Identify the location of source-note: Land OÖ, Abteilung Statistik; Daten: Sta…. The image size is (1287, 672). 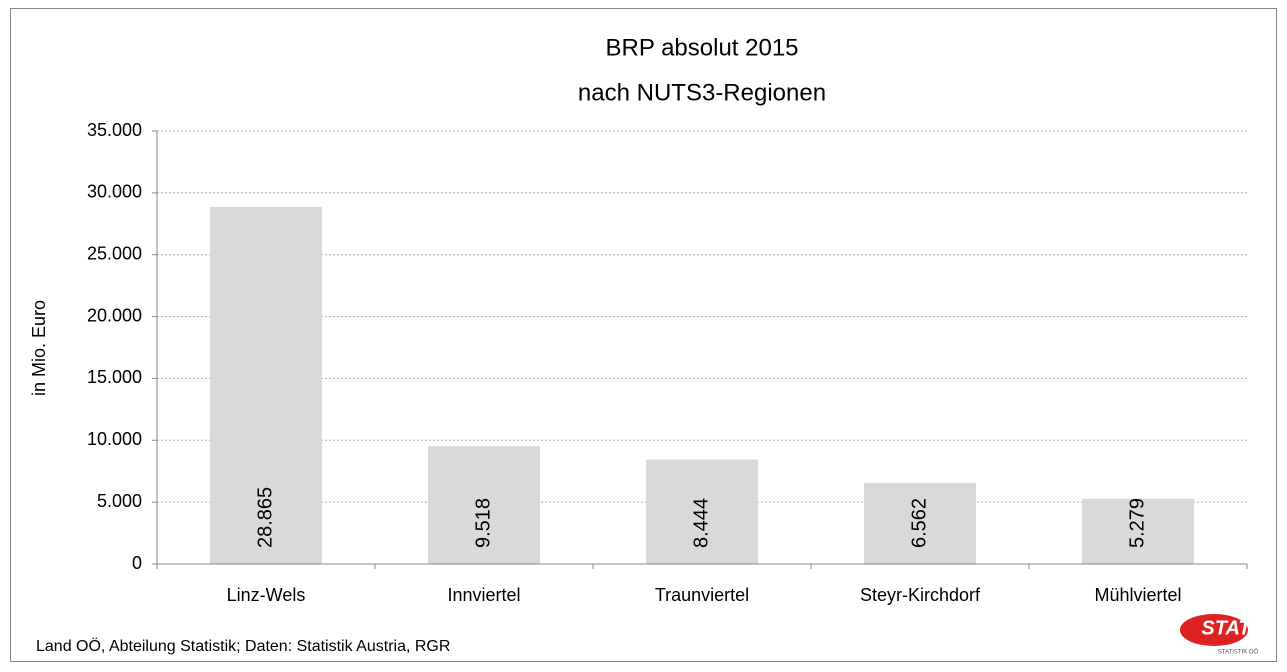
(243, 646).